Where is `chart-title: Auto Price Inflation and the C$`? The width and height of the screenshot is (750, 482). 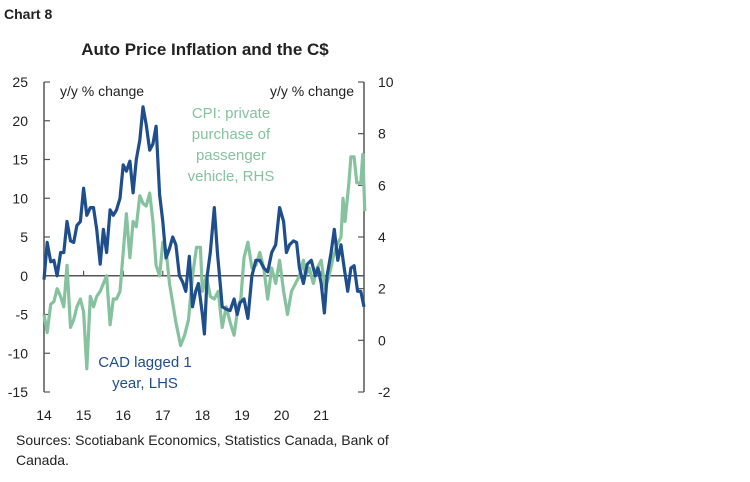
chart-title: Auto Price Inflation and the C$ is located at coordinates (205, 49).